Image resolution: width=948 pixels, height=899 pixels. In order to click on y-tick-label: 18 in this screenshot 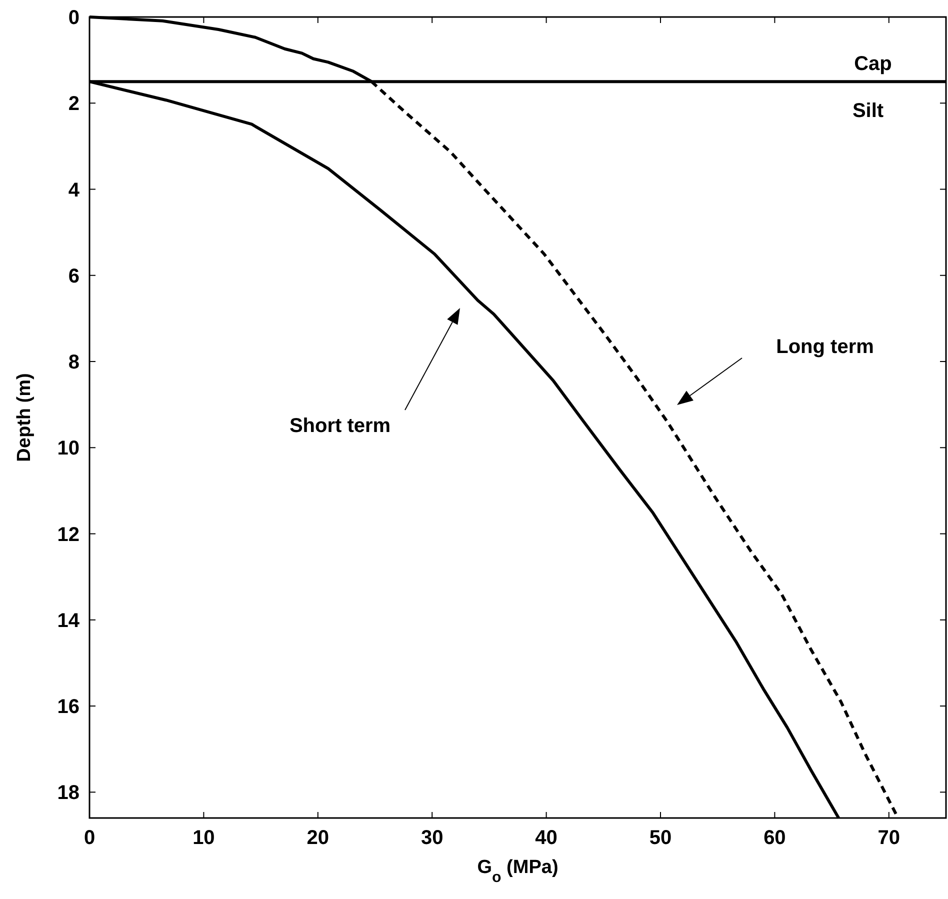, I will do `click(68, 793)`.